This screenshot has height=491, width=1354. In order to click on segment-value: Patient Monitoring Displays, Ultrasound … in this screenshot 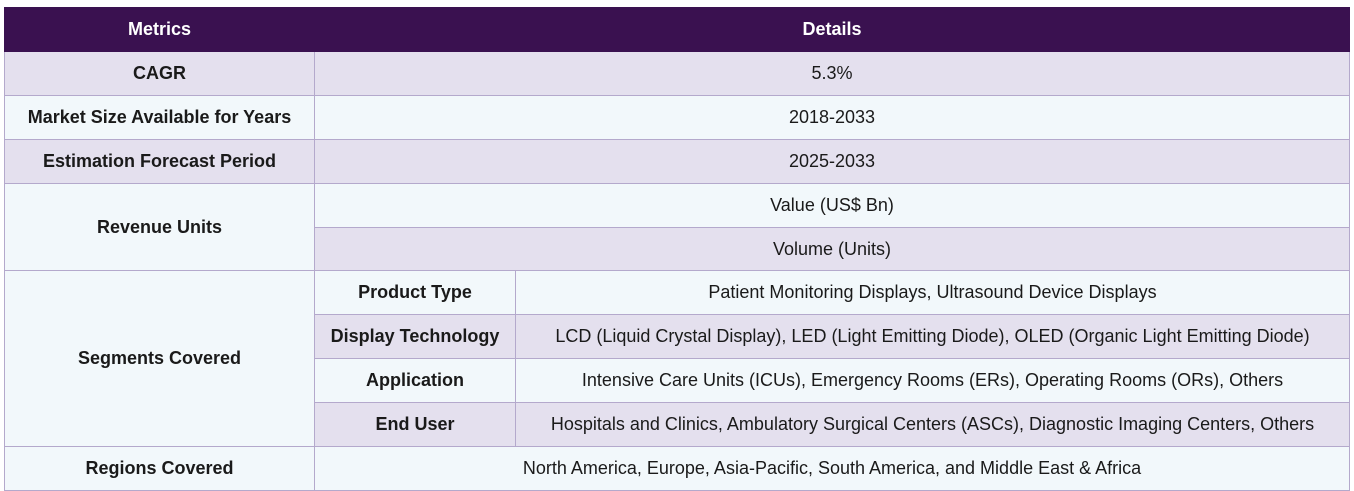, I will do `click(932, 292)`.